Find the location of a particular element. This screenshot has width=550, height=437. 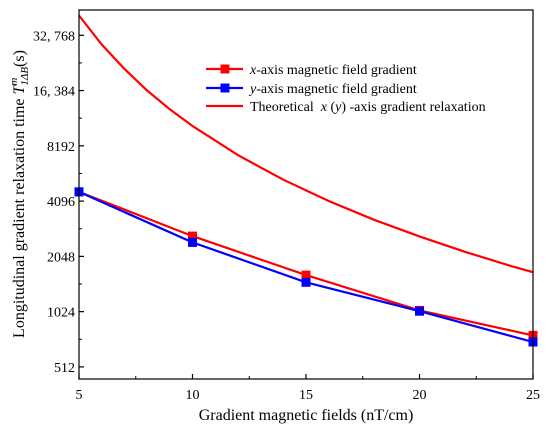

y-axis-title-symbol: T is located at coordinates (19, 89).